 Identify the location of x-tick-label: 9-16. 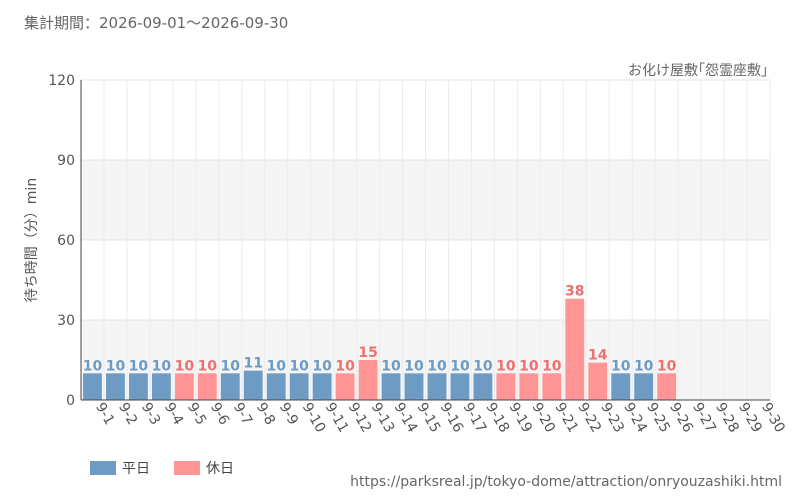
(452, 418).